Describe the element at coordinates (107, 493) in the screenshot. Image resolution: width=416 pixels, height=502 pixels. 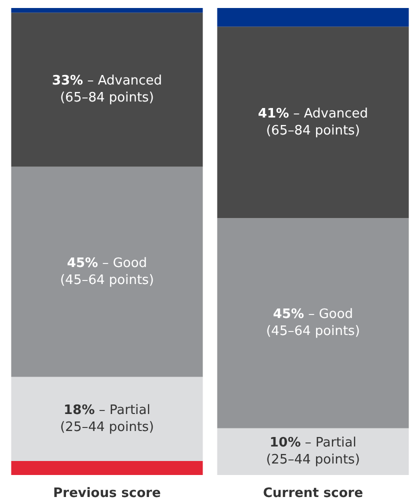
I see `x-tick-label: Previous score` at that location.